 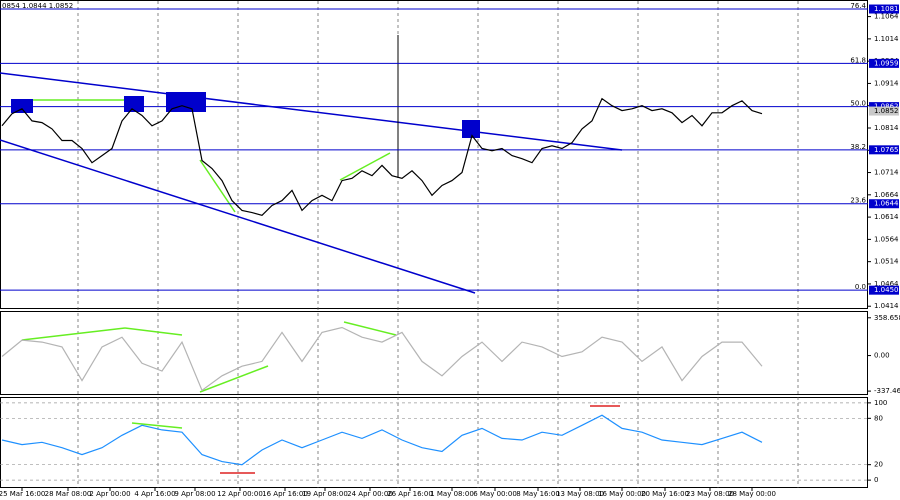 What do you see at coordinates (886, 262) in the screenshot?
I see `y-tick-label: 1.0514` at bounding box center [886, 262].